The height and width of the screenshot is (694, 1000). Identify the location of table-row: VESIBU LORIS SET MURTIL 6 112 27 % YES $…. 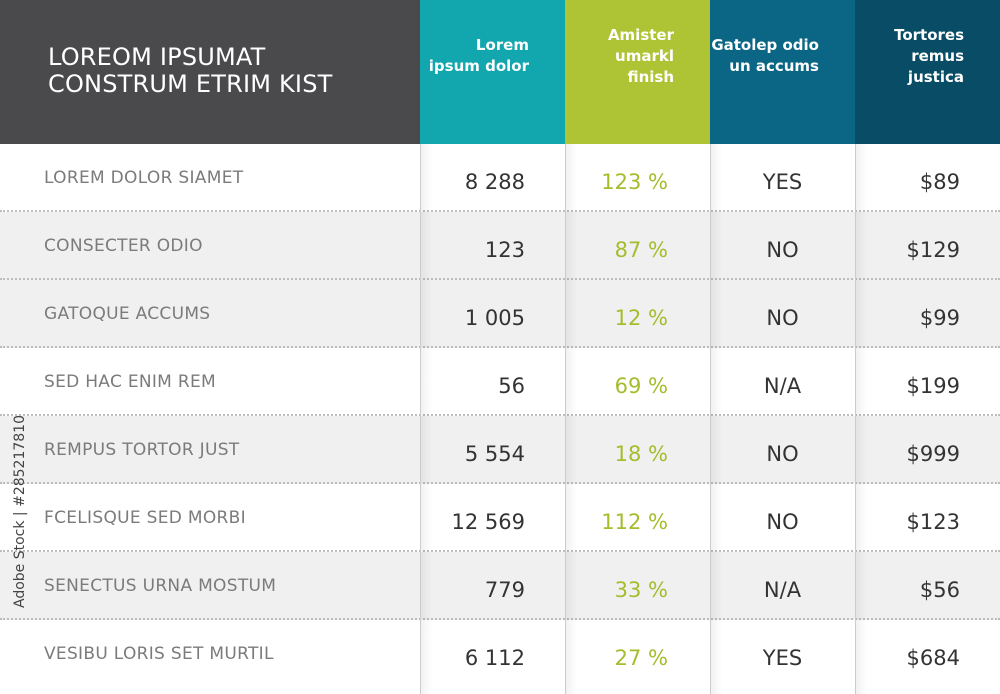
(500, 654).